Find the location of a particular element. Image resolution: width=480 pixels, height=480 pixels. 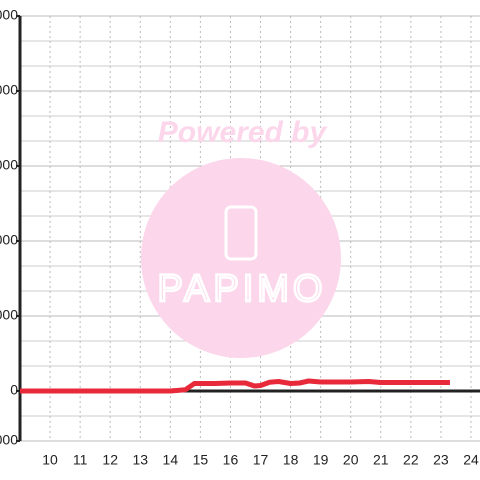

x-tick-label: 21 is located at coordinates (381, 460).